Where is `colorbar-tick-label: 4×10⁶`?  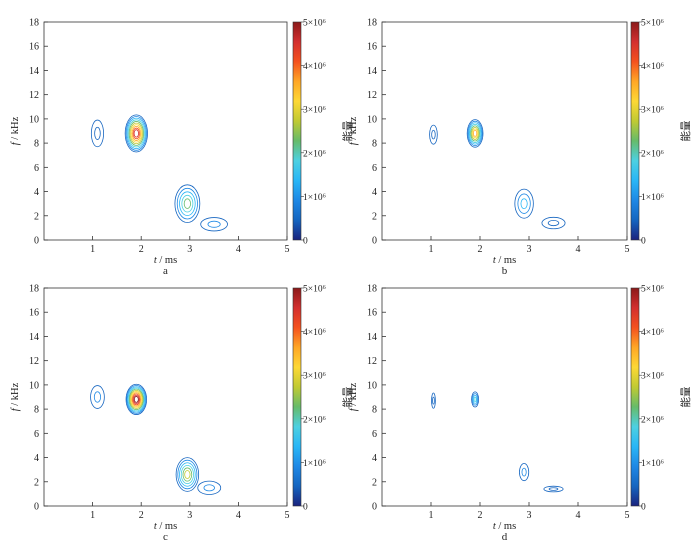
colorbar-tick-label: 4×10⁶ is located at coordinates (314, 67).